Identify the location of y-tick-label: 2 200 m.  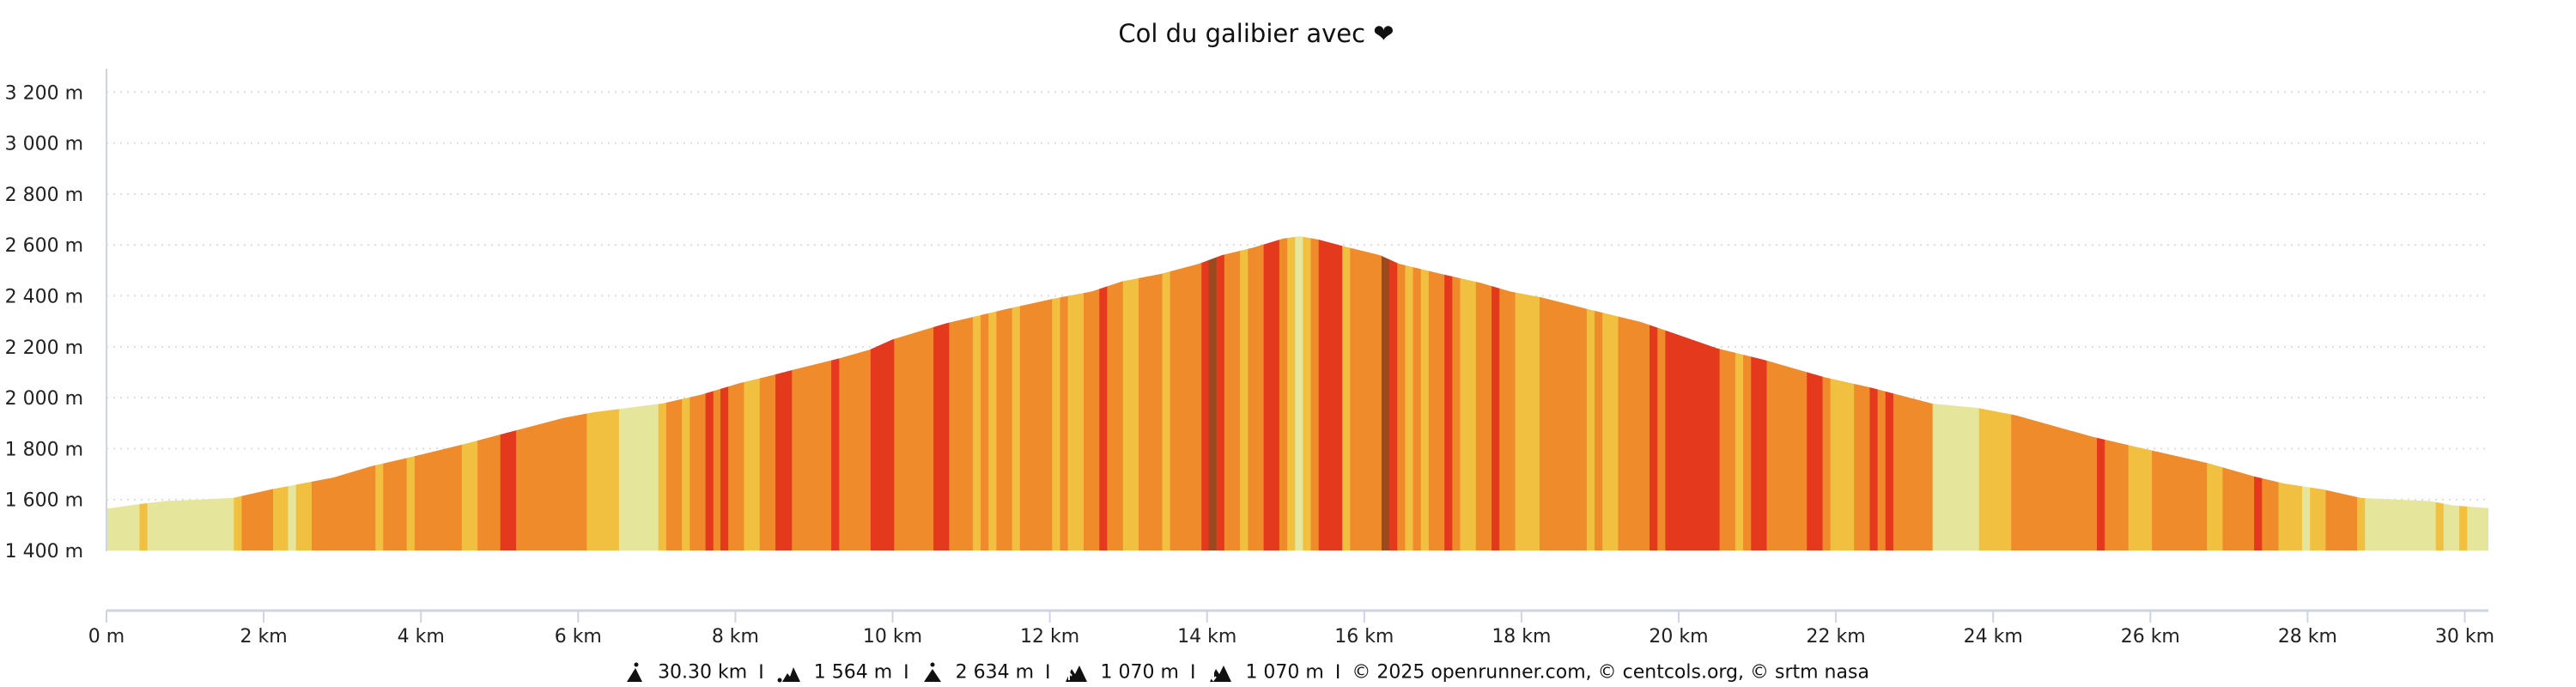
(44, 348).